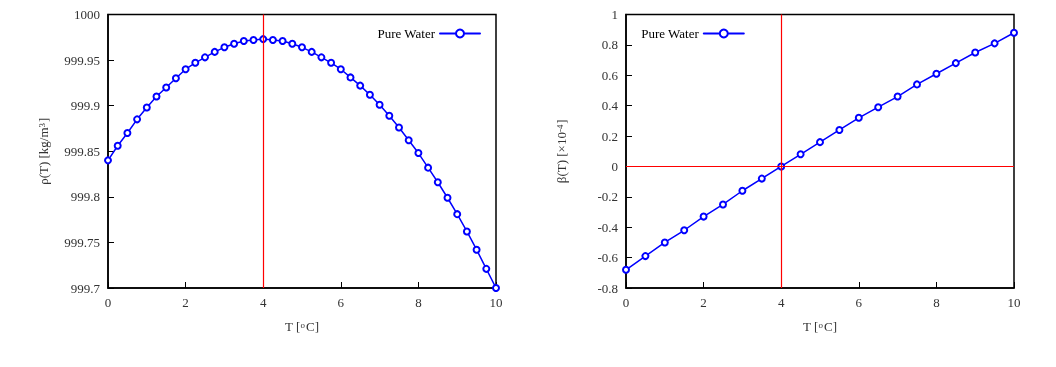  Describe the element at coordinates (85, 288) in the screenshot. I see `y-tick-label: 999.7` at that location.